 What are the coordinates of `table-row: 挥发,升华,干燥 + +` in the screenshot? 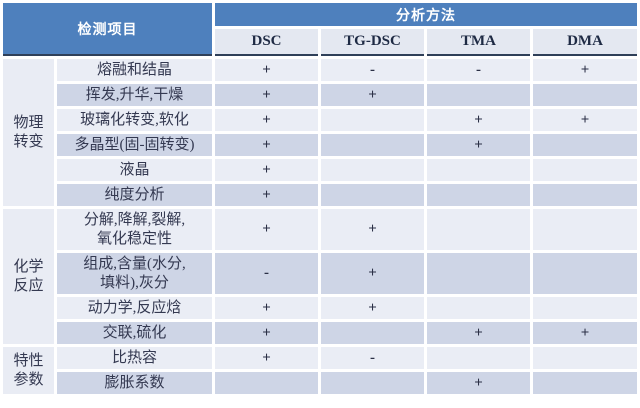 It's located at (320, 95).